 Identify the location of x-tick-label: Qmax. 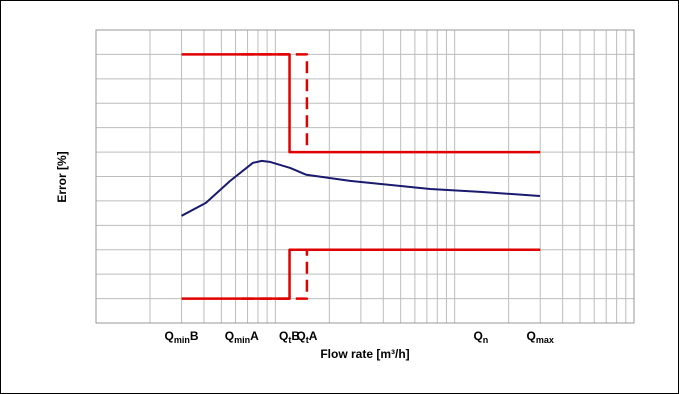
(540, 337).